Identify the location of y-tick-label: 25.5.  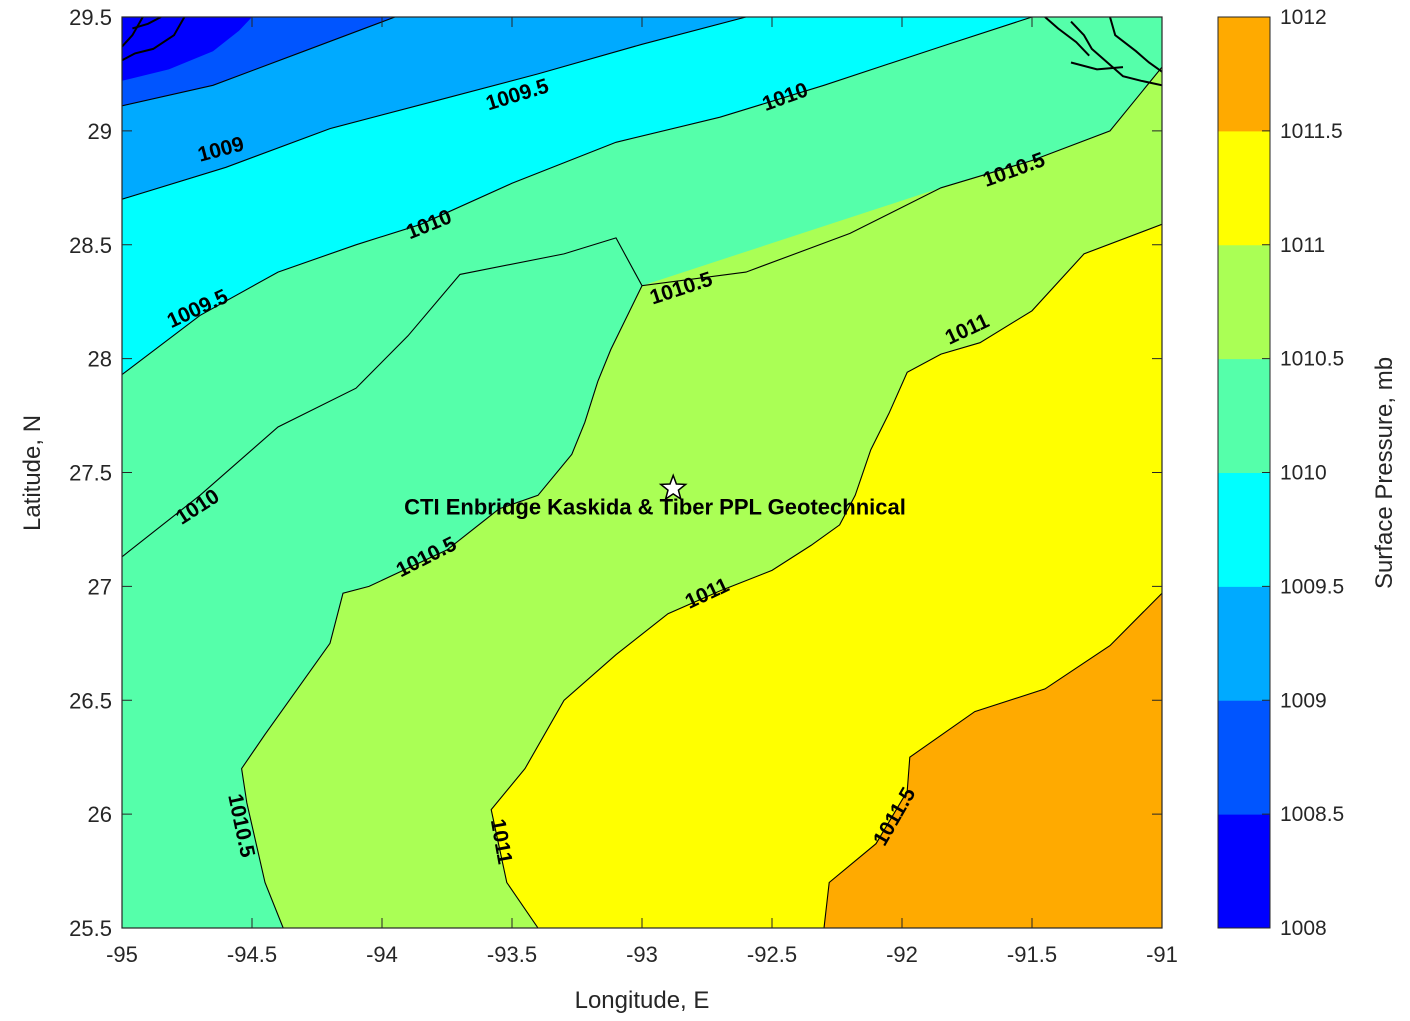
(90, 928).